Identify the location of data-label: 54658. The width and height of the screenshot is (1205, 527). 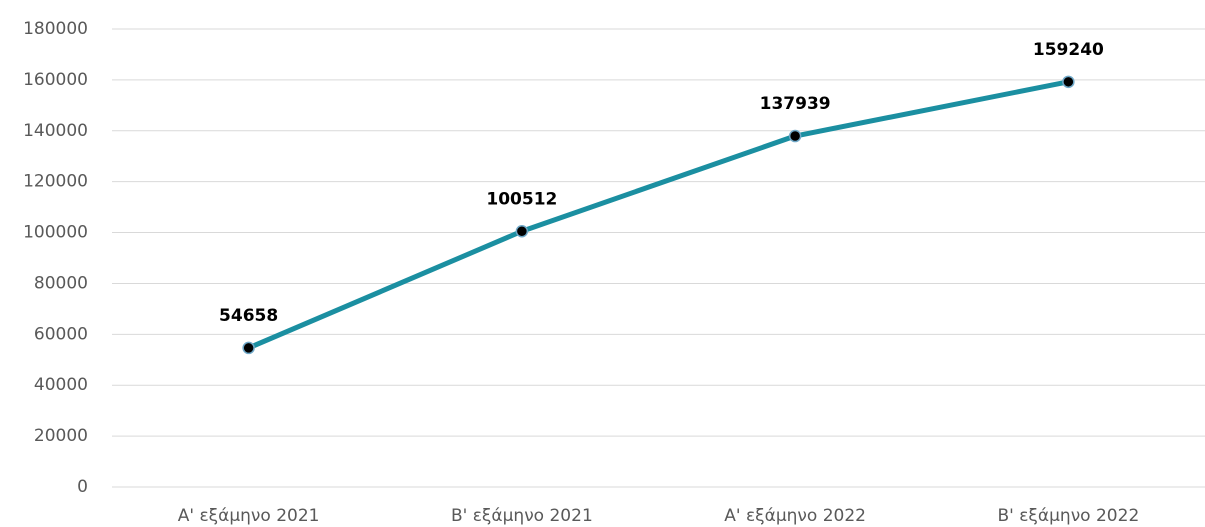
(248, 316).